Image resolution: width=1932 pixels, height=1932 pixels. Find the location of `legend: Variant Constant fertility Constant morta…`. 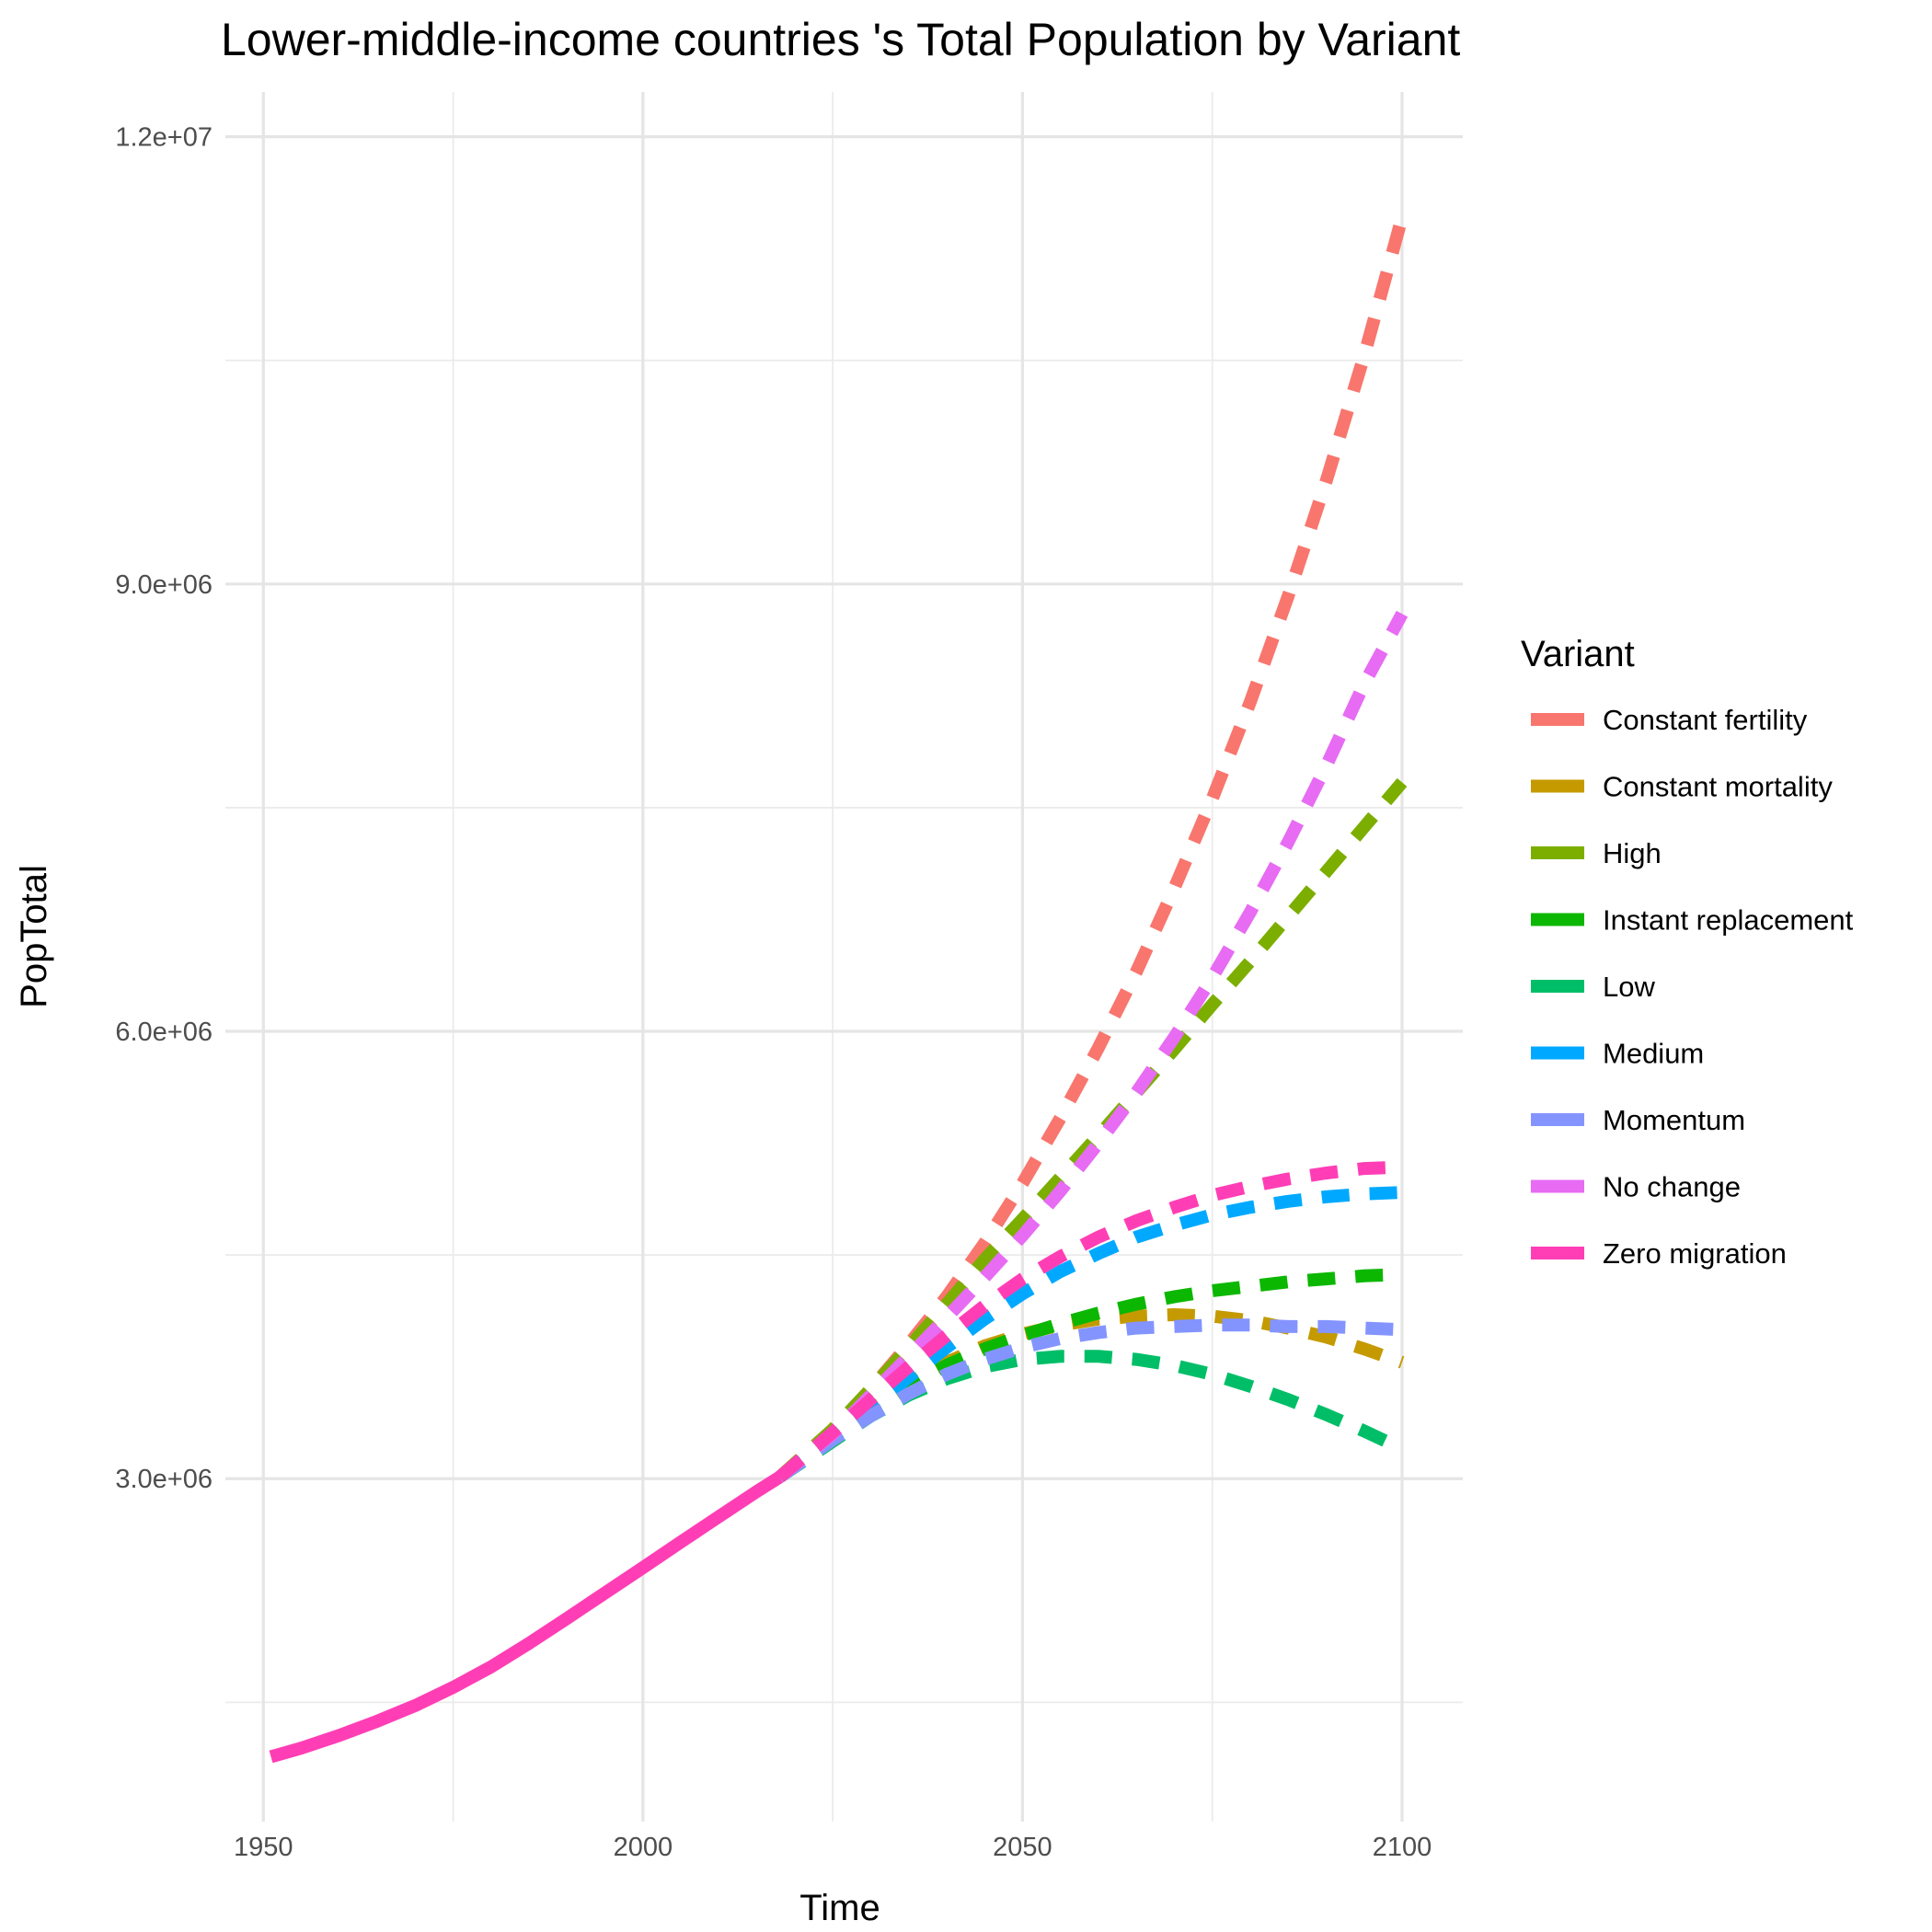

legend: Variant Constant fertility Constant morta… is located at coordinates (1687, 952).